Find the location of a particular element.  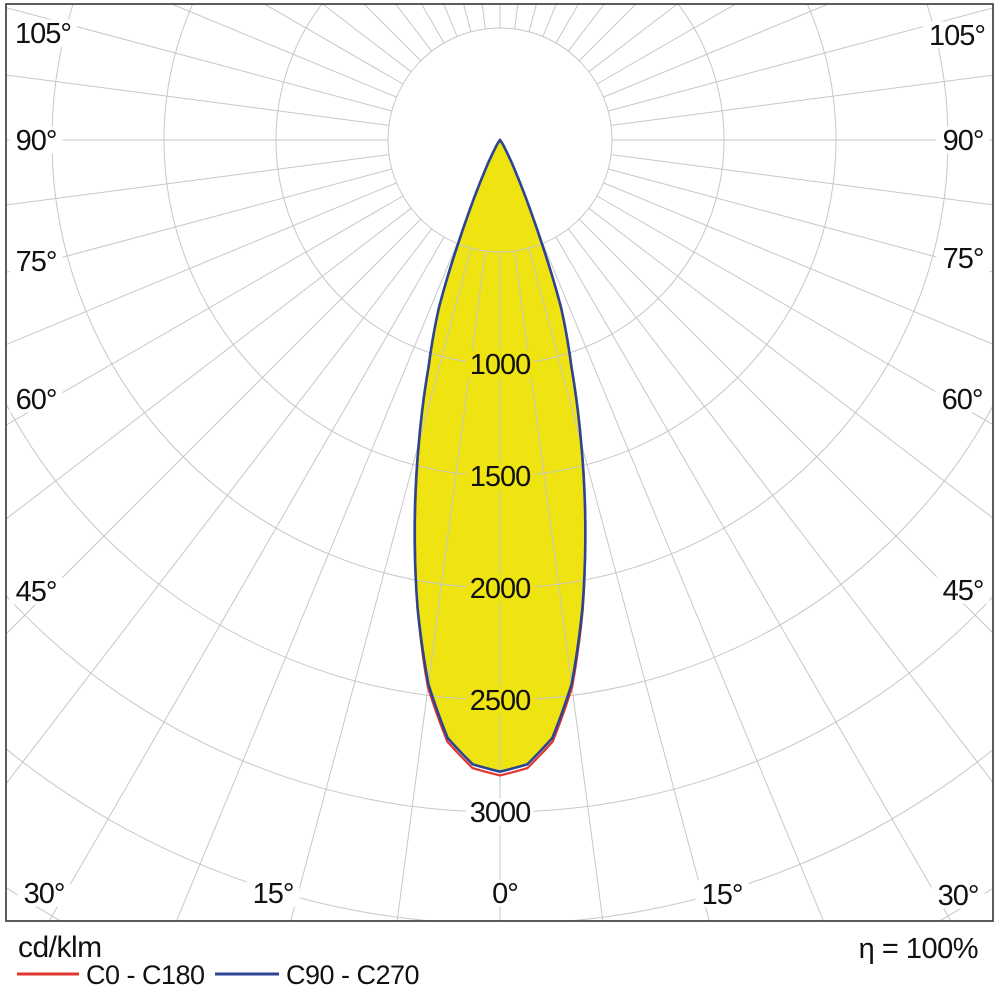

ring-label-1500: 1500 is located at coordinates (500, 477).